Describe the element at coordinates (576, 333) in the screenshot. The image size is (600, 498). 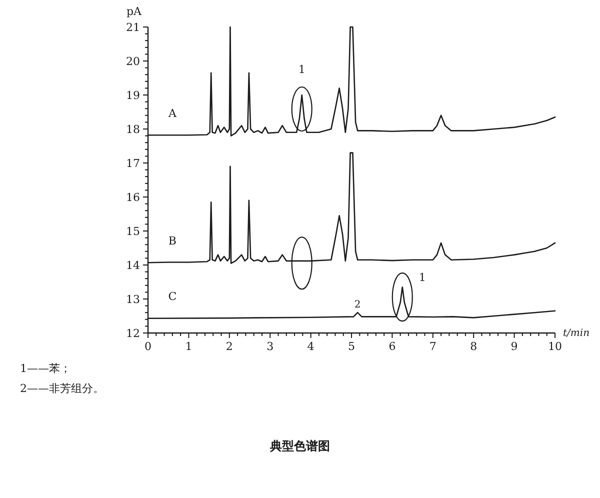
I see `x-axis-title: t/min` at that location.